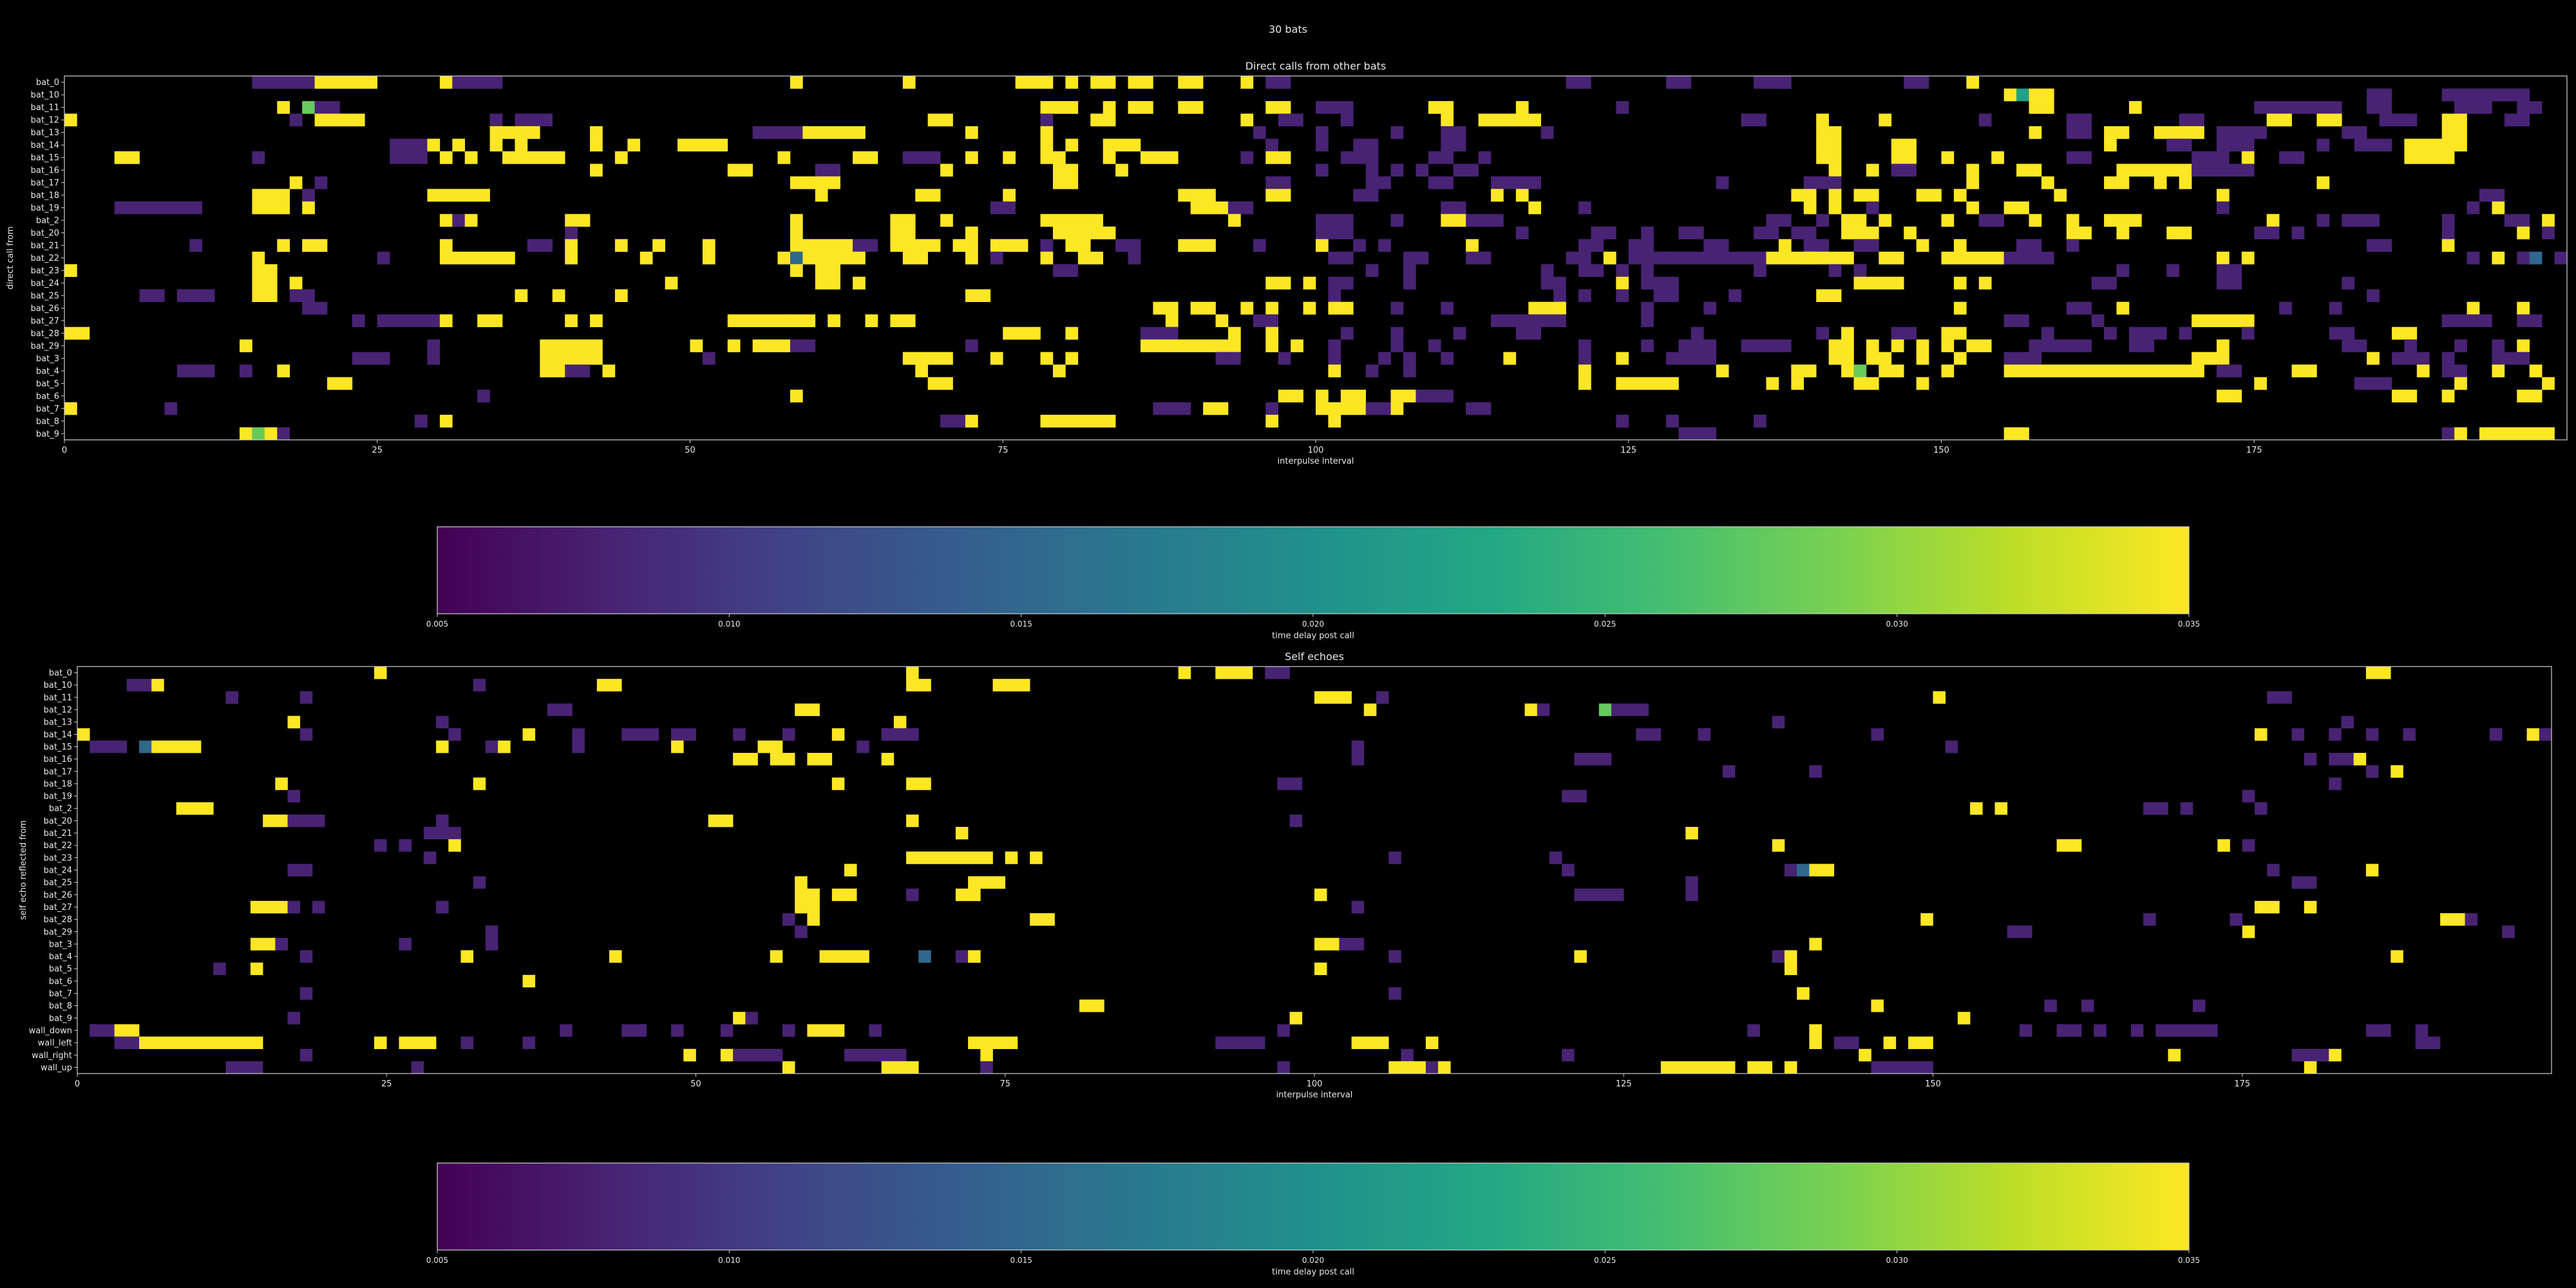  What do you see at coordinates (48, 83) in the screenshot?
I see `y-tick-label: bat_0` at bounding box center [48, 83].